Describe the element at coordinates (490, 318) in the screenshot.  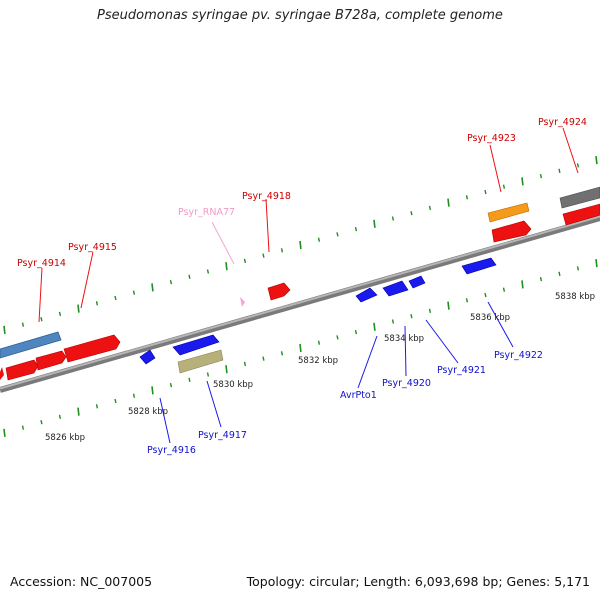
I see `kbp-label-5836: 5836 kbp` at that location.